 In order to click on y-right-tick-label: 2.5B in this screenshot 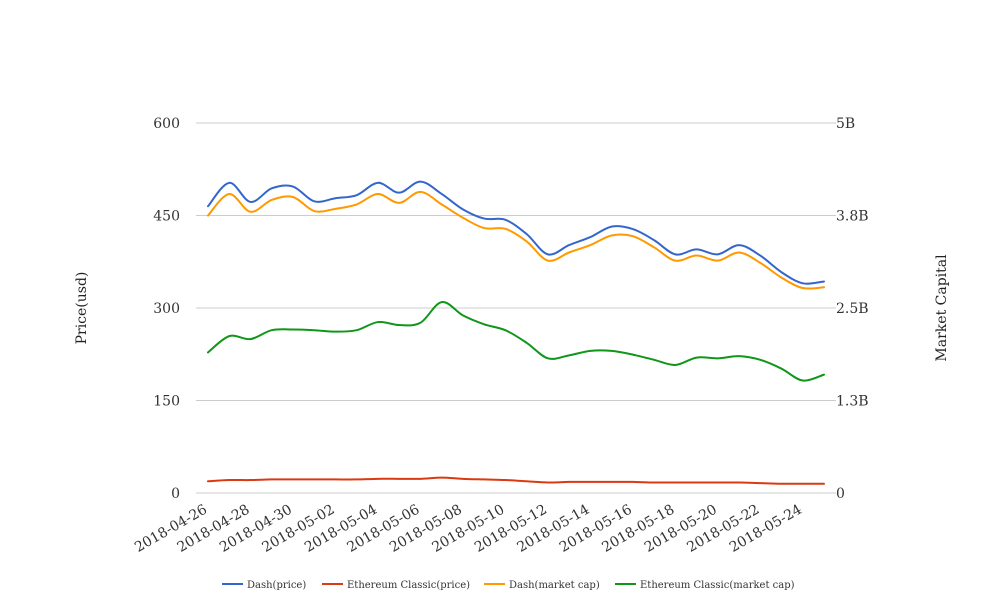, I will do `click(852, 309)`.